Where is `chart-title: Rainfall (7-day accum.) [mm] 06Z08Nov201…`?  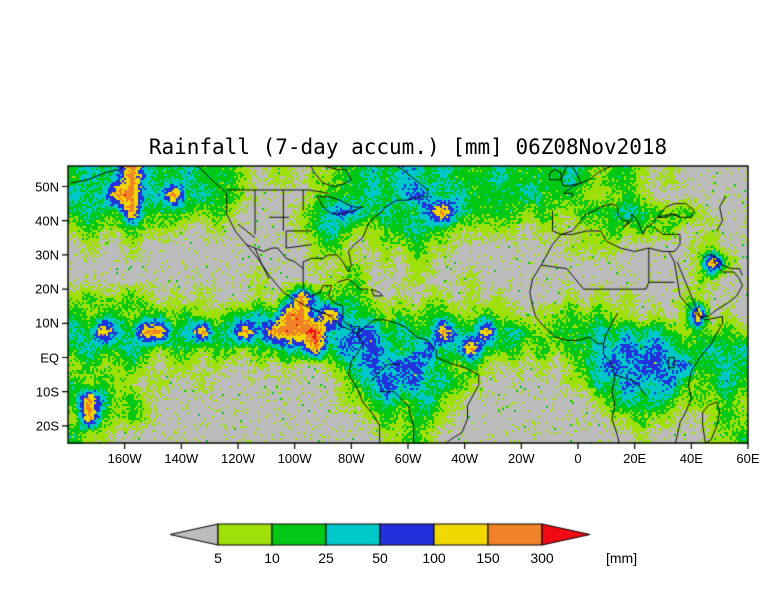
chart-title: Rainfall (7-day accum.) [mm] 06Z08Nov201… is located at coordinates (408, 147).